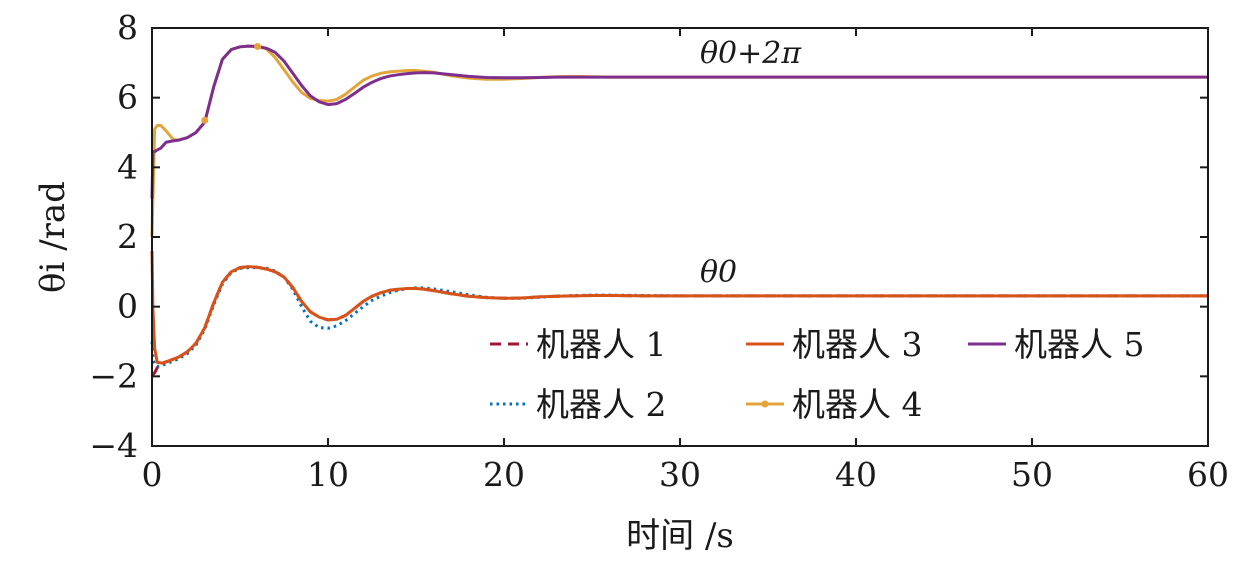  Describe the element at coordinates (127, 236) in the screenshot. I see `y-tick-label-3: 2` at that location.